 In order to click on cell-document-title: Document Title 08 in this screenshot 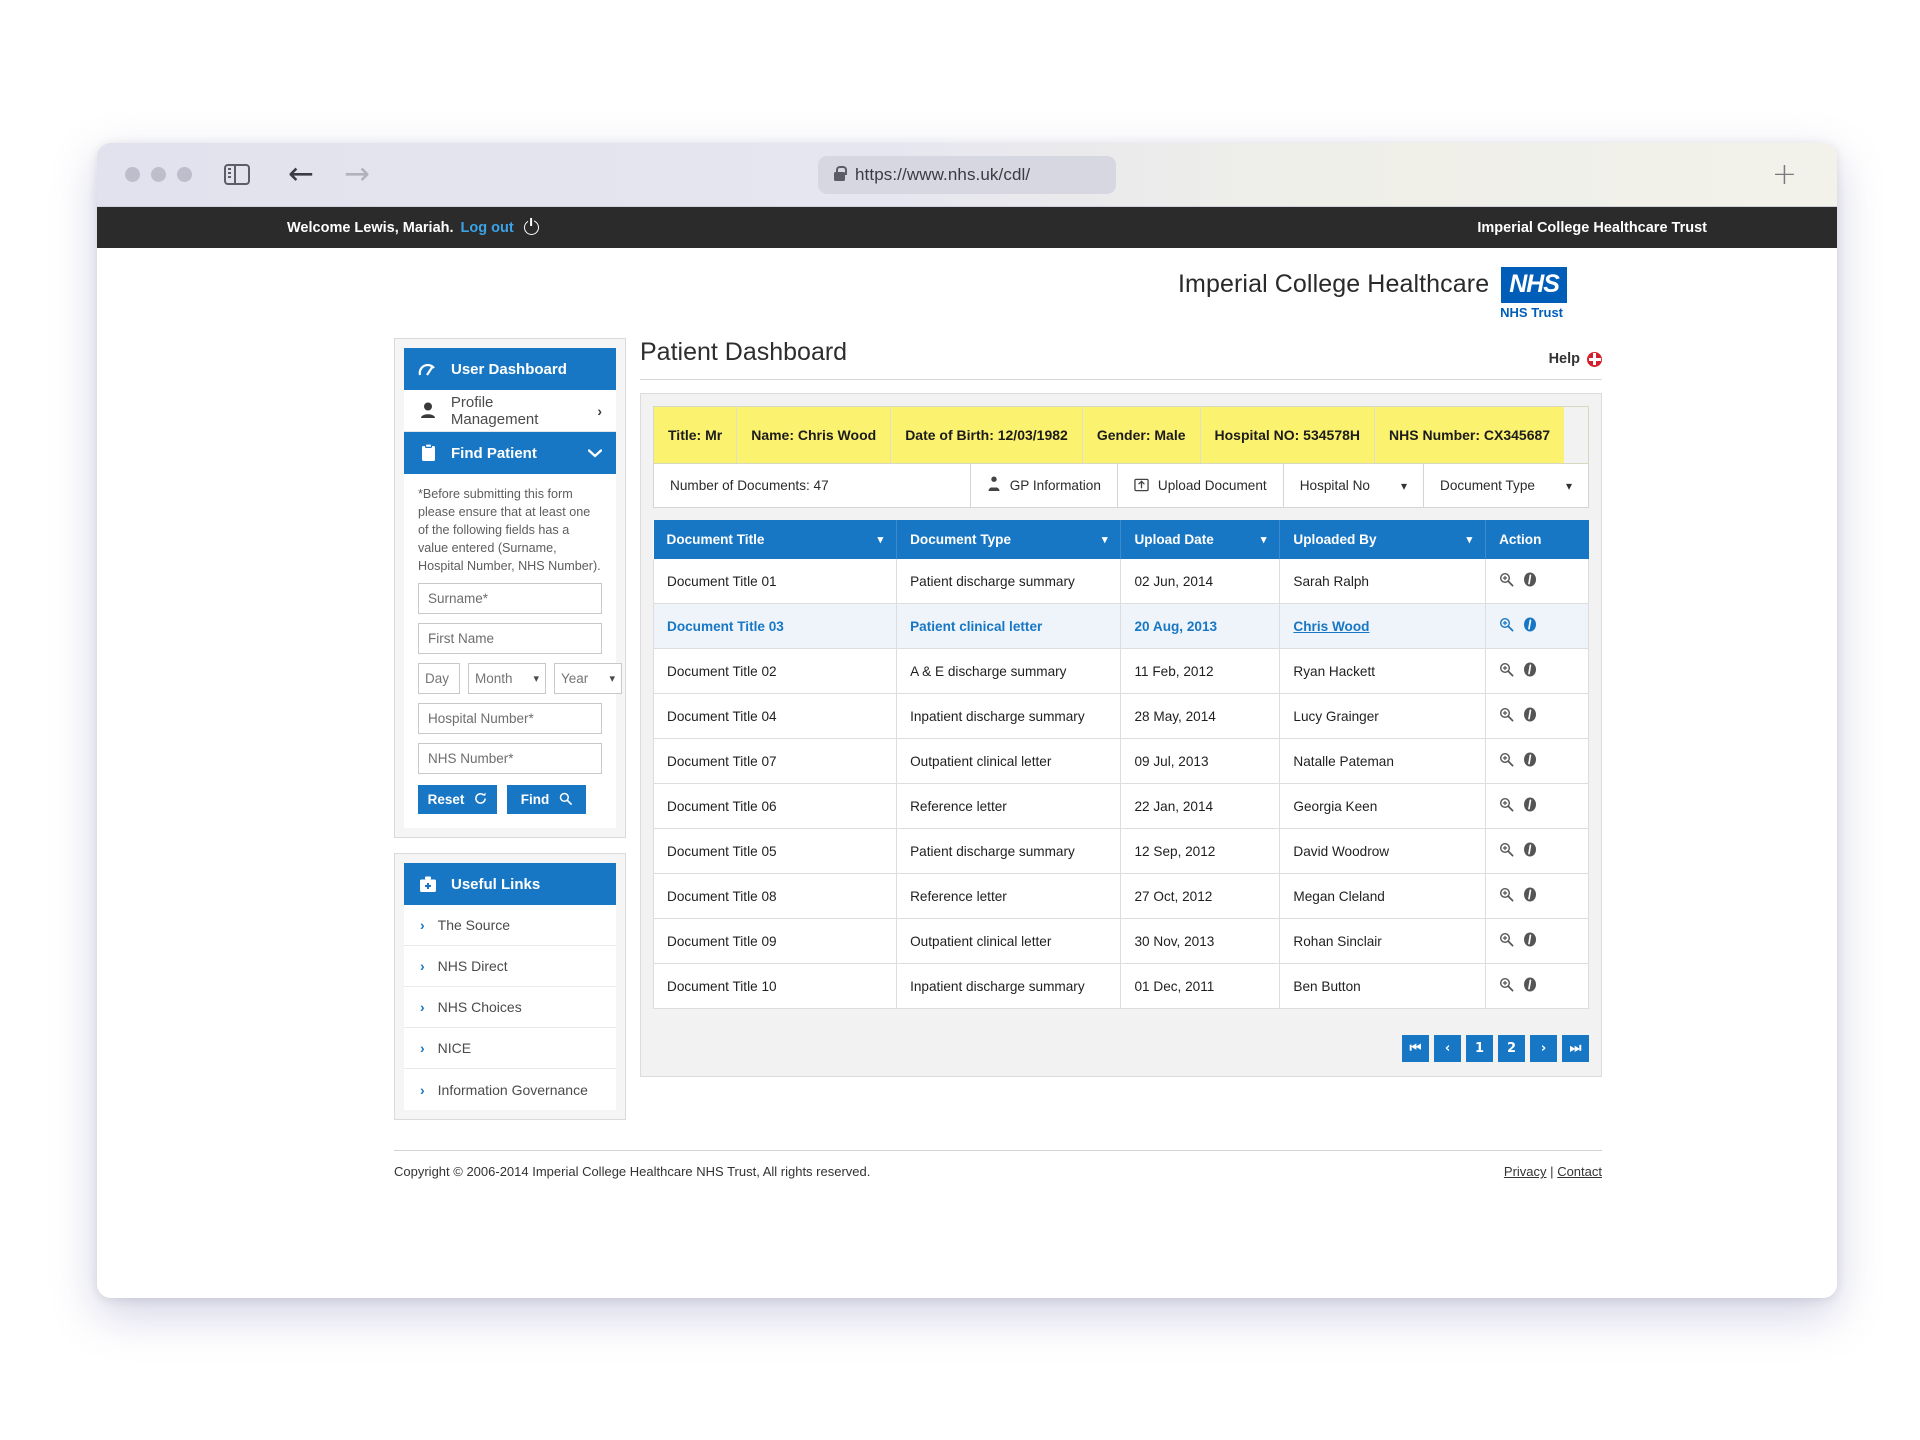, I will do `click(775, 896)`.